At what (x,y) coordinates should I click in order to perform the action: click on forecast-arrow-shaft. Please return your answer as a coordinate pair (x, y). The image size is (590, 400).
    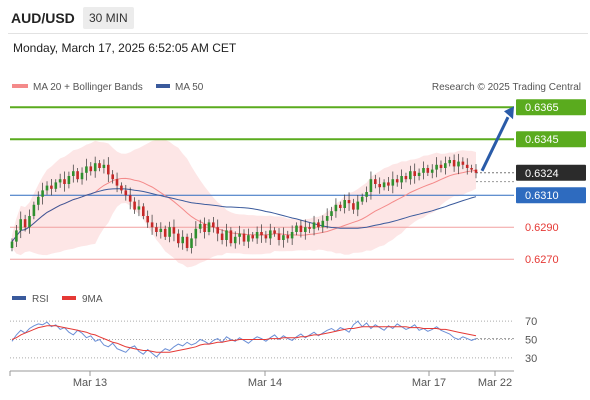
    Looking at the image, I should click on (495, 144).